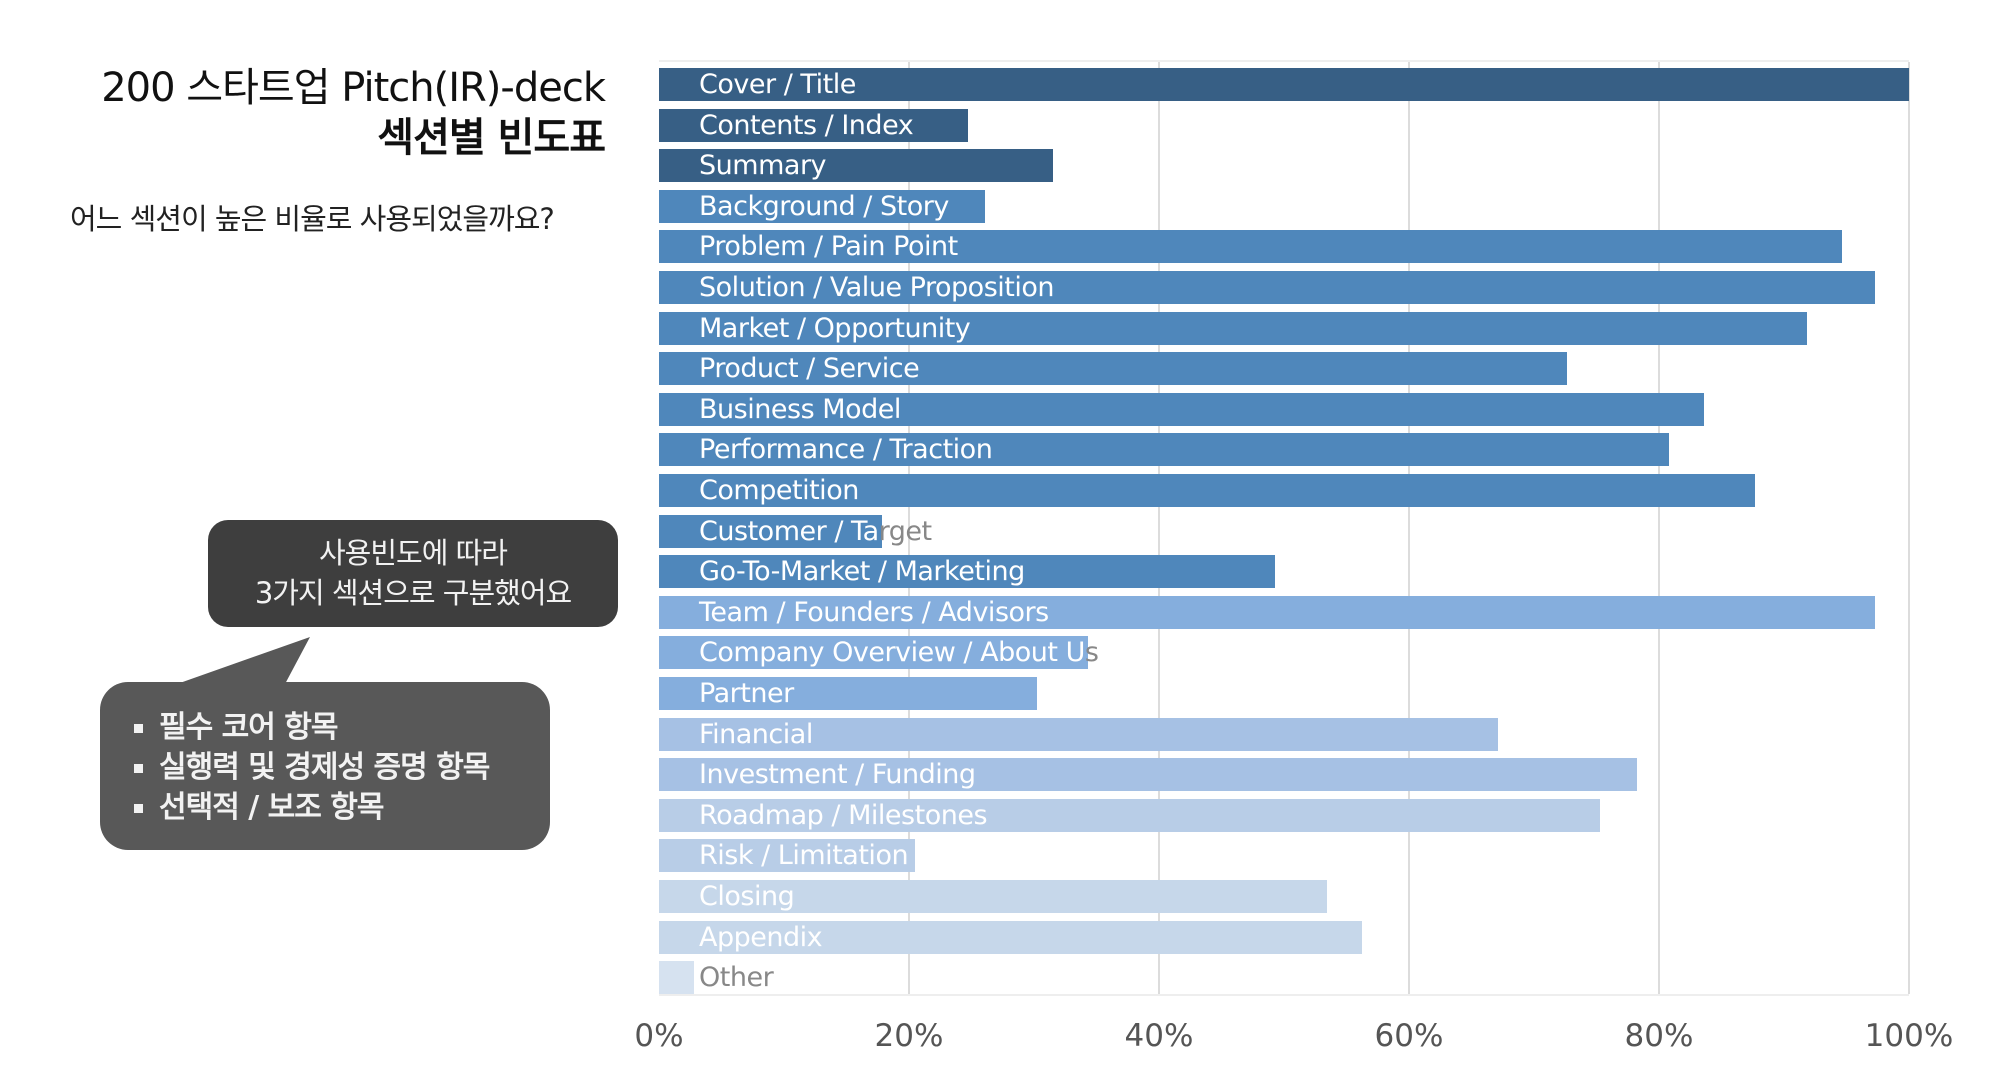 The image size is (2000, 1083). What do you see at coordinates (815, 531) in the screenshot?
I see `bar-label: Customer / Target` at bounding box center [815, 531].